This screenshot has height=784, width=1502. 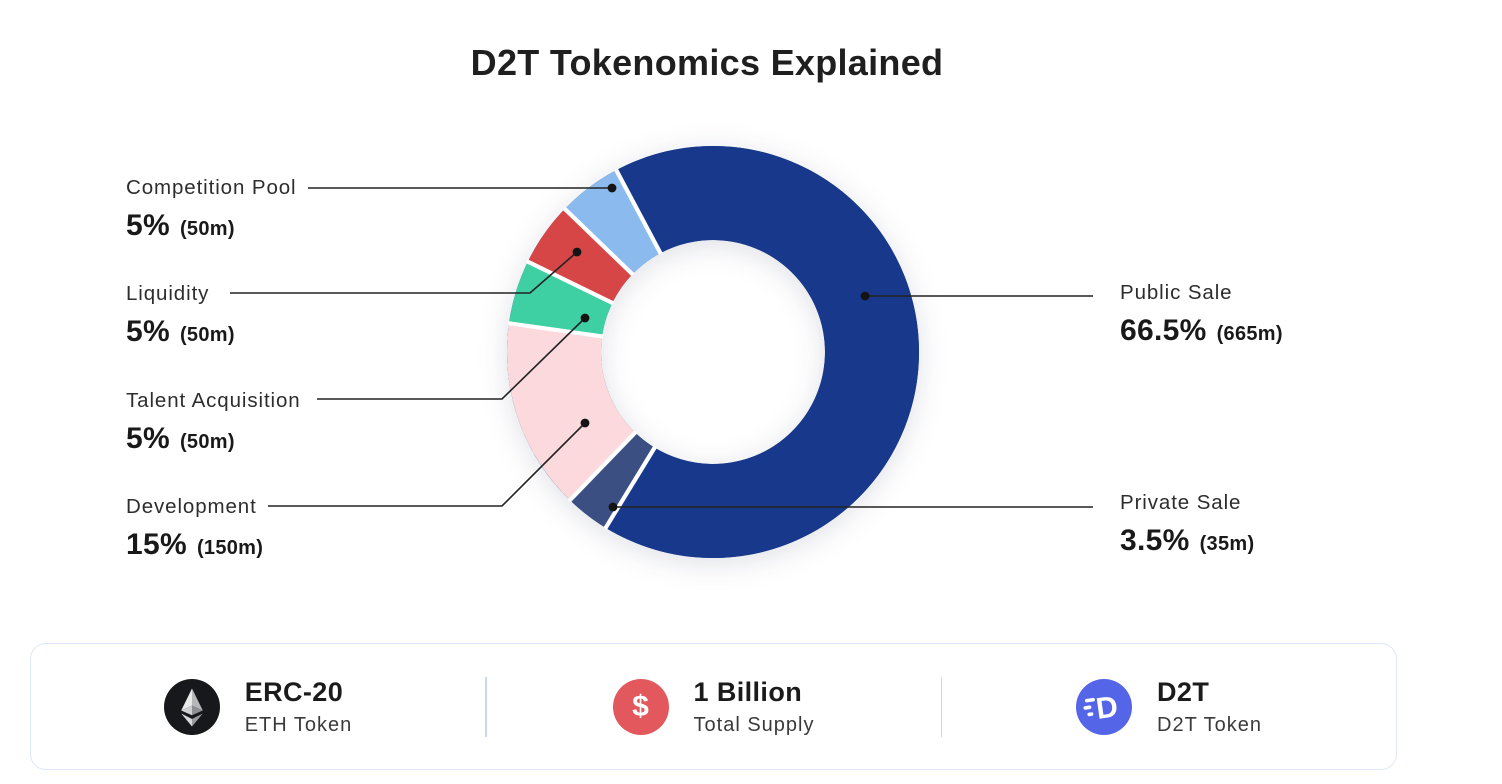 I want to click on token-info-item-supply: $ 1 Billion Total Supply, so click(x=714, y=706).